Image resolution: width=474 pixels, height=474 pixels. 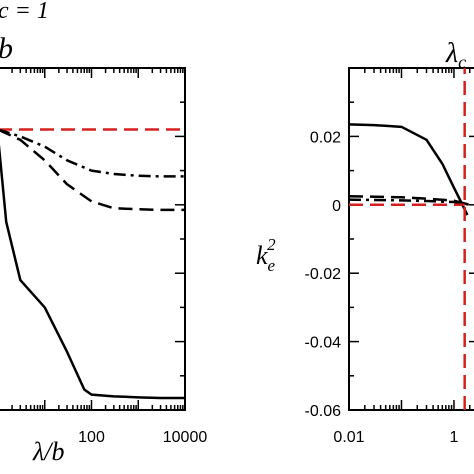 I want to click on top-left-fragment: c = 1, so click(x=24, y=12).